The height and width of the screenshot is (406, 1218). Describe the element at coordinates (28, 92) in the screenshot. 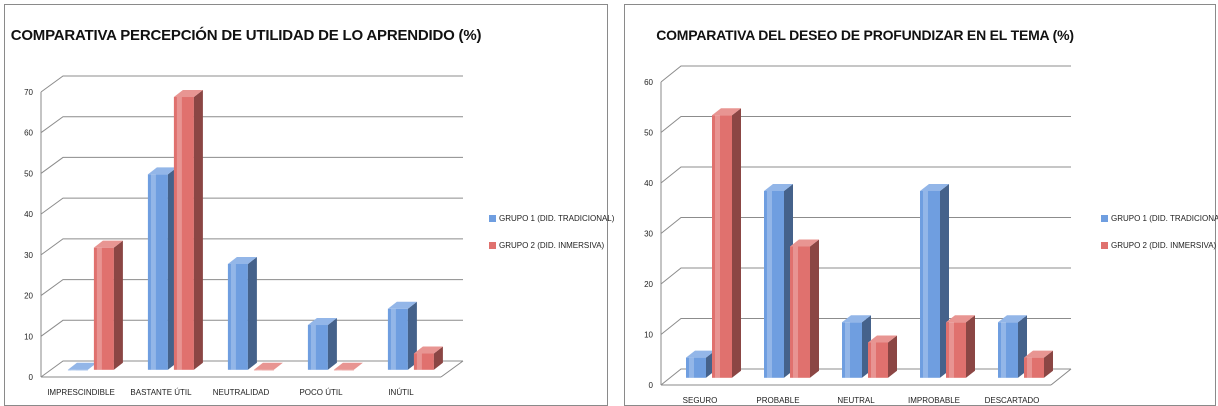

I see `y-tick-label: 70` at that location.